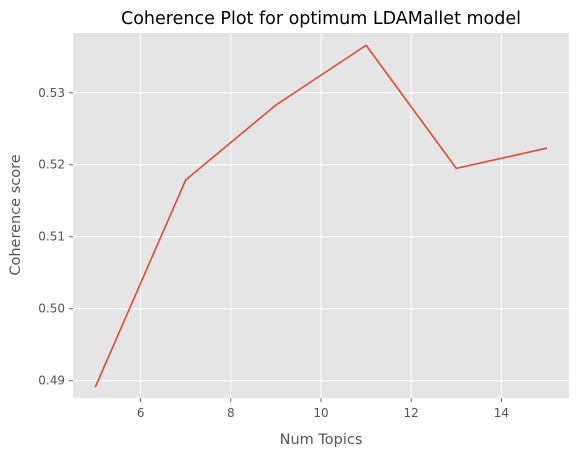 The height and width of the screenshot is (457, 580). What do you see at coordinates (231, 413) in the screenshot?
I see `x-tick-label: 8` at bounding box center [231, 413].